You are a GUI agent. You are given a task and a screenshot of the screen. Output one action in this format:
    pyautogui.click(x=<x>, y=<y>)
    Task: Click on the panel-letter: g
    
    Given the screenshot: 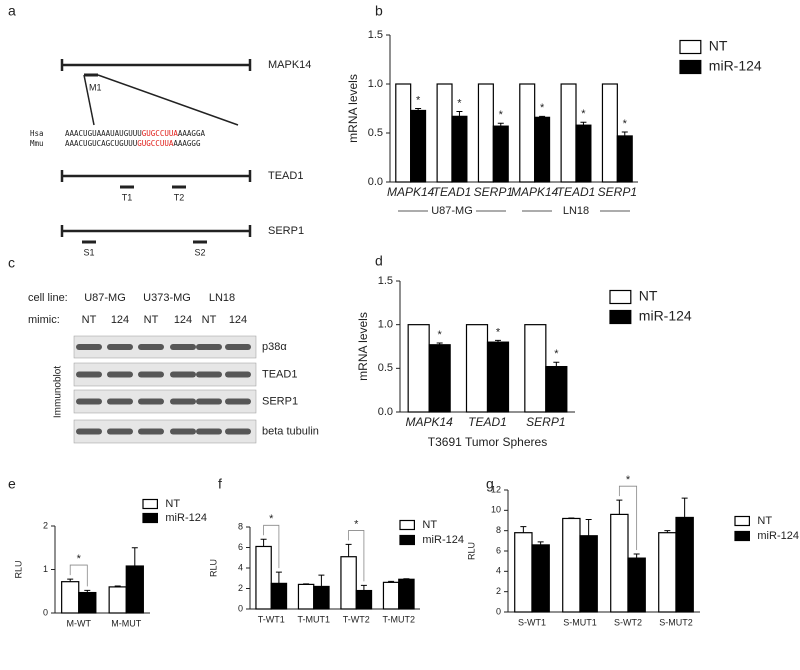 What is the action you would take?
    pyautogui.click(x=490, y=484)
    